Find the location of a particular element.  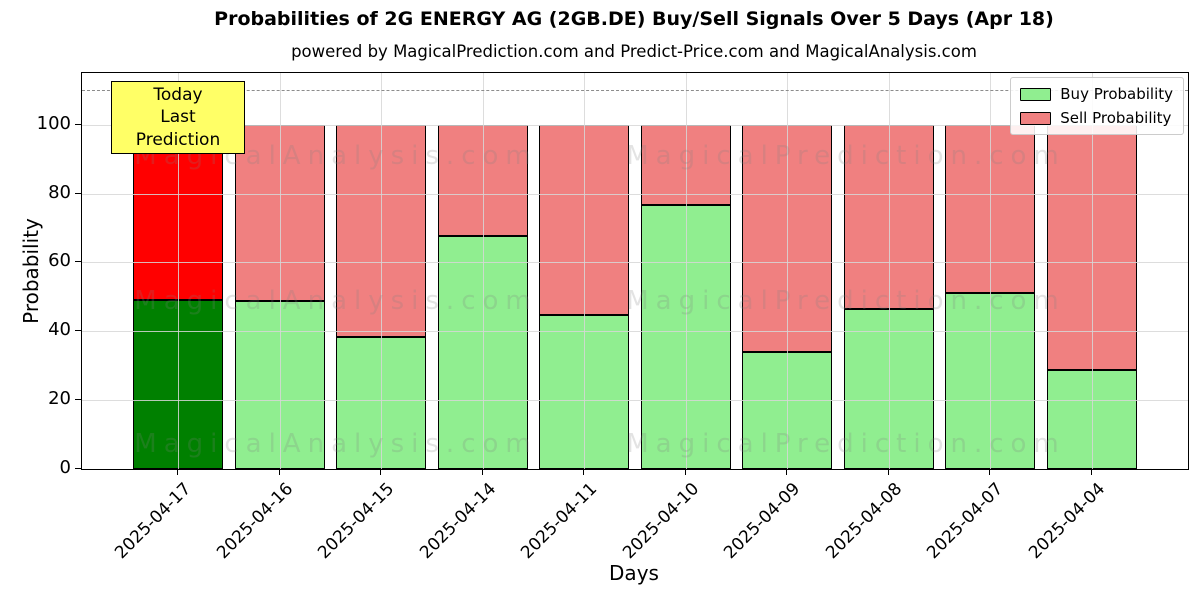

legend-item: Sell Probability is located at coordinates (1096, 118).